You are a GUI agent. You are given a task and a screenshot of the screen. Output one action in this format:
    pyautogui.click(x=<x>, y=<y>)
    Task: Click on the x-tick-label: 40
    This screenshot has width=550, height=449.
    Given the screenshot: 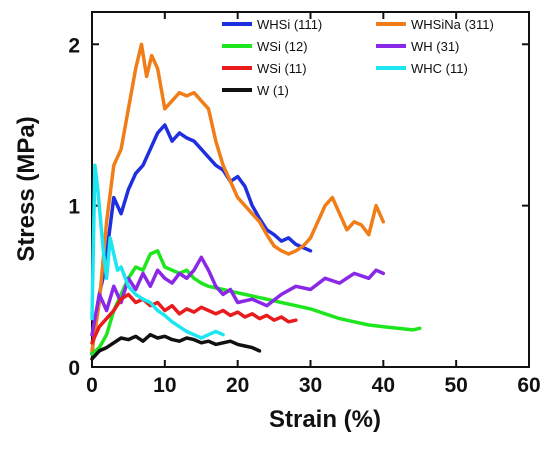 What is the action you would take?
    pyautogui.click(x=383, y=385)
    